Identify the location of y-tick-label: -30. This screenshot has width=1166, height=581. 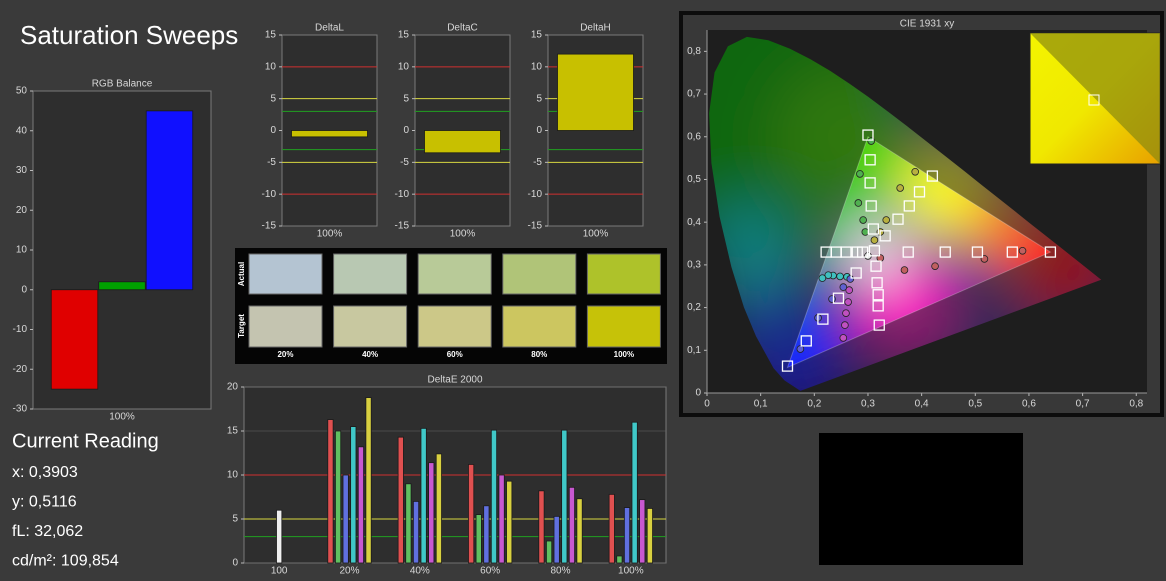
(20, 409).